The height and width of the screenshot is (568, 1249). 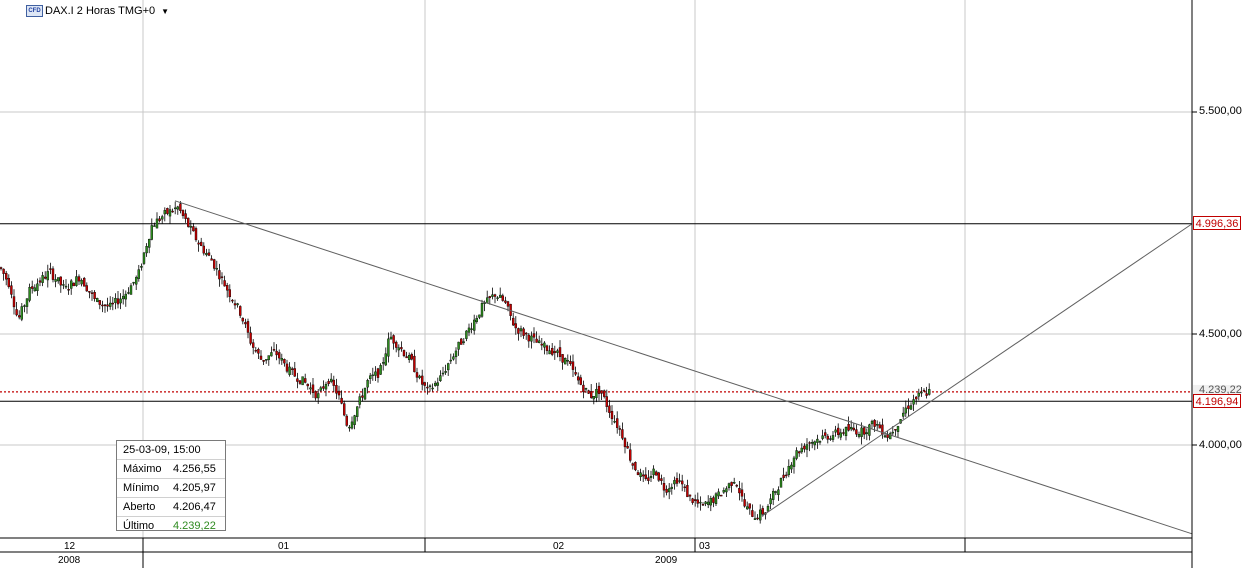 What do you see at coordinates (165, 11) in the screenshot?
I see `chevron-down-icon: ▼` at bounding box center [165, 11].